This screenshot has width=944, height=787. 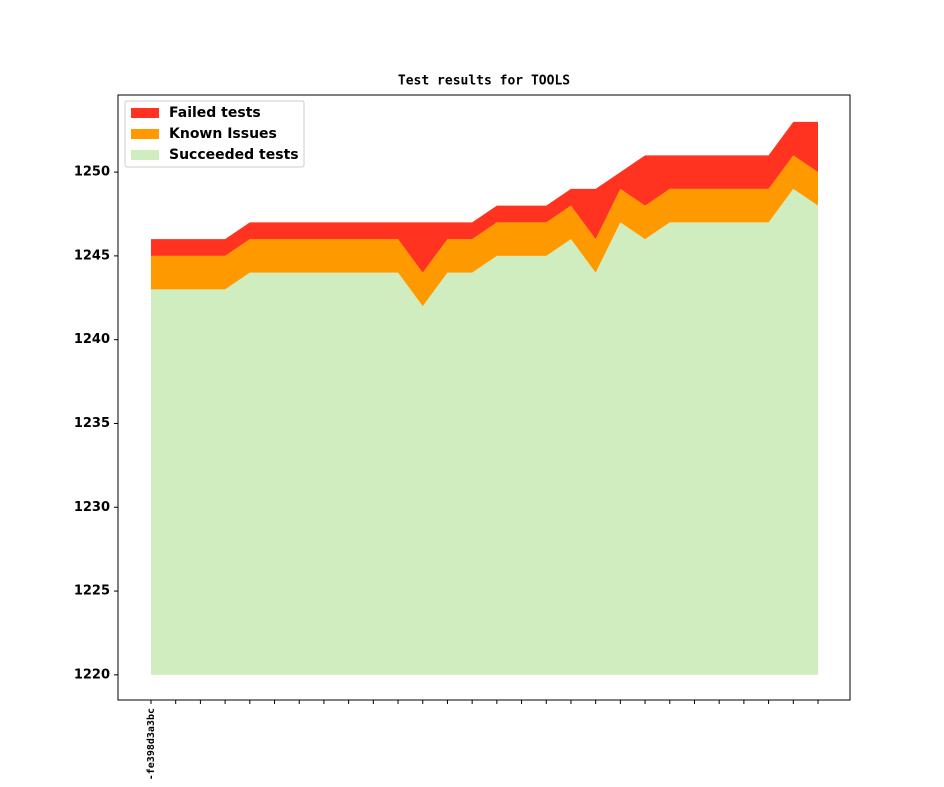 I want to click on legend-label: Succeeded tests, so click(x=234, y=155).